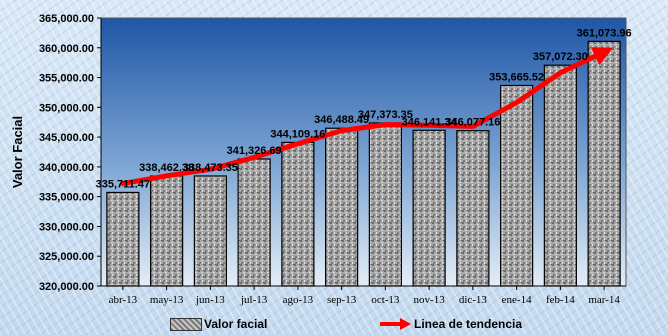 The height and width of the screenshot is (335, 668). I want to click on x-tick-label: sep-13, so click(342, 300).